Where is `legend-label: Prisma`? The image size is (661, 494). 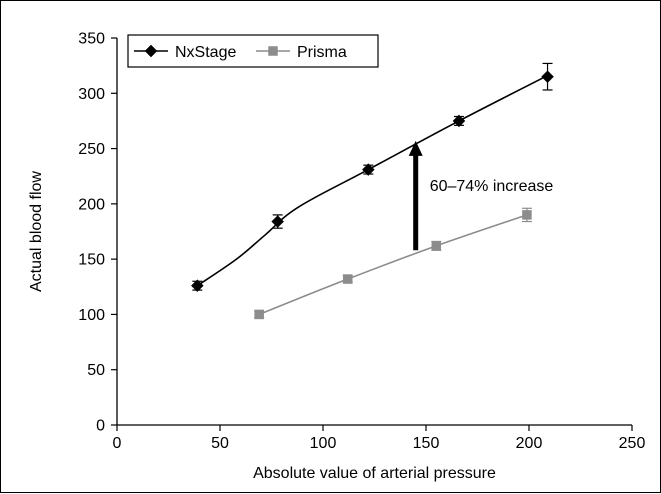 legend-label: Prisma is located at coordinates (322, 52).